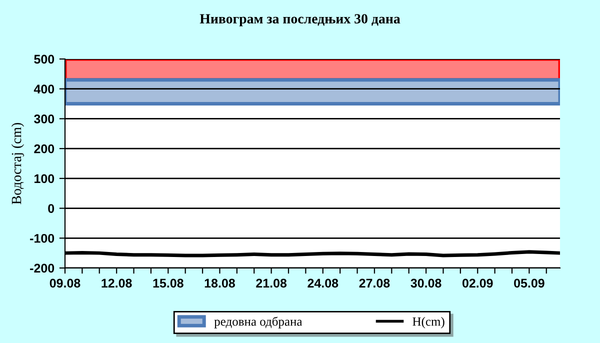 The width and height of the screenshot is (600, 343). What do you see at coordinates (117, 283) in the screenshot?
I see `x-tick-label: 12.08` at bounding box center [117, 283].